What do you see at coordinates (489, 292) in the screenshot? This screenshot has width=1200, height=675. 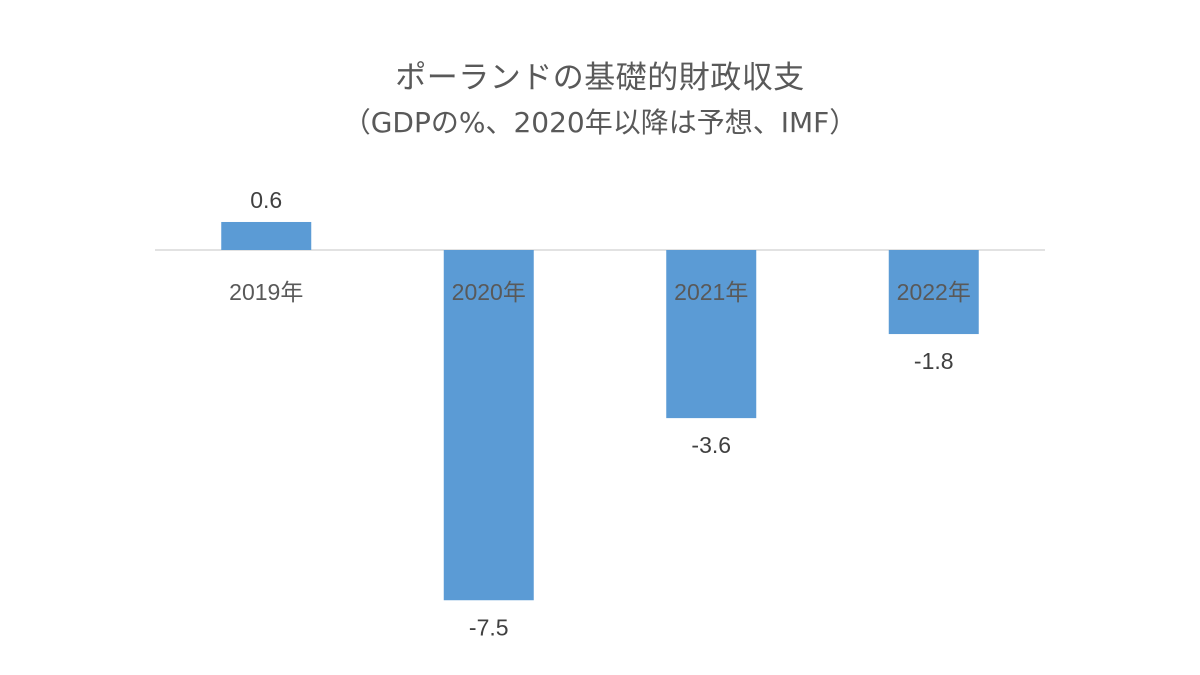 I see `x-tick-label-1: 2020年` at bounding box center [489, 292].